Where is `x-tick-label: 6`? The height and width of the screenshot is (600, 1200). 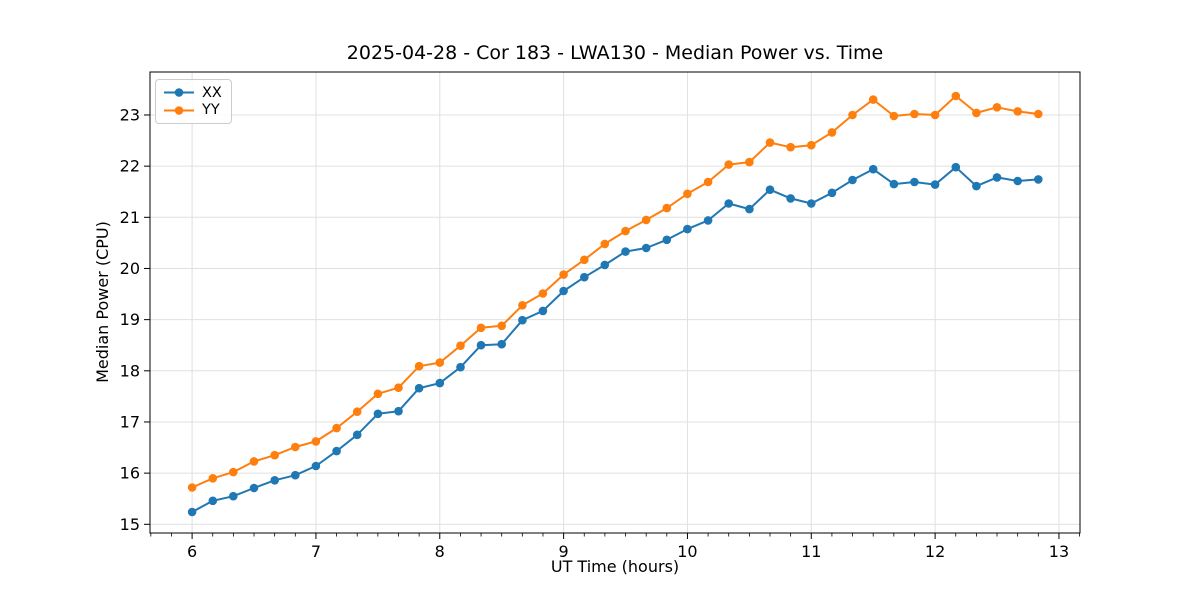 x-tick-label: 6 is located at coordinates (192, 551).